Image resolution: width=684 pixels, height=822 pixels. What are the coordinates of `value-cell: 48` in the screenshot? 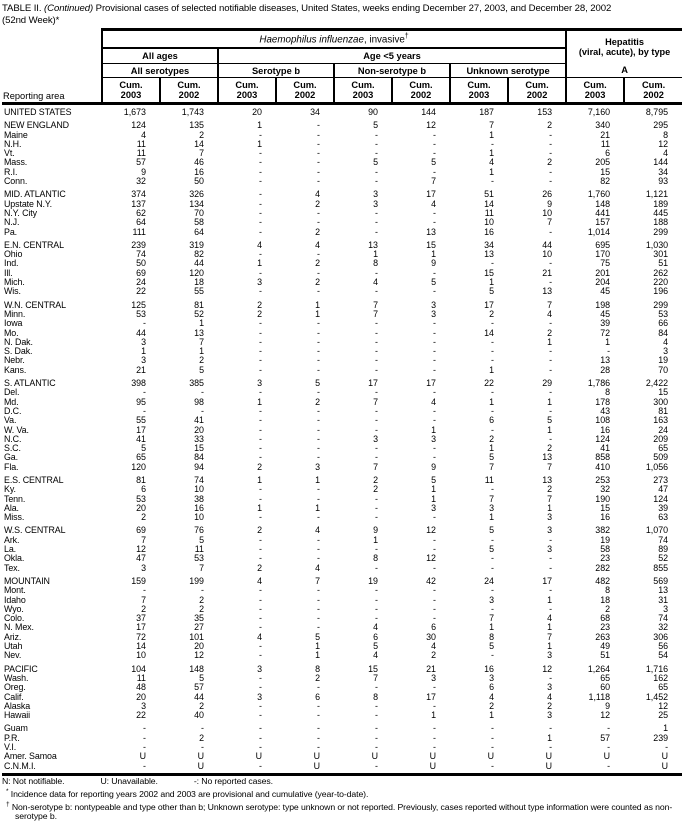 It's located at (141, 687).